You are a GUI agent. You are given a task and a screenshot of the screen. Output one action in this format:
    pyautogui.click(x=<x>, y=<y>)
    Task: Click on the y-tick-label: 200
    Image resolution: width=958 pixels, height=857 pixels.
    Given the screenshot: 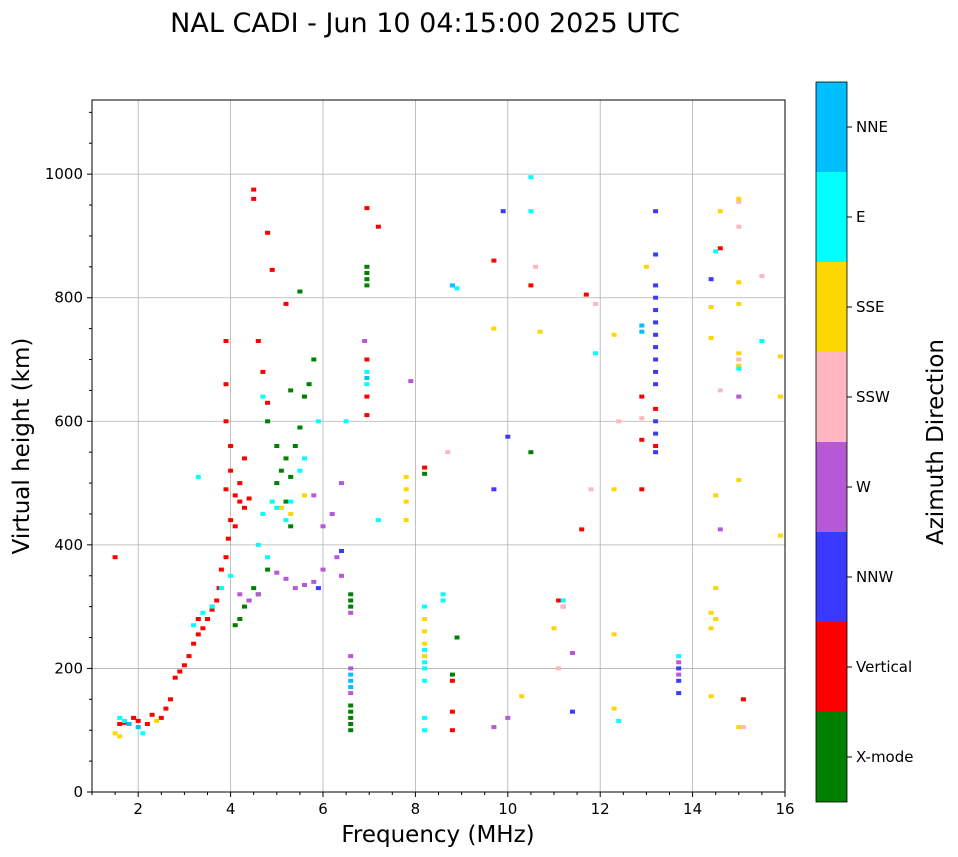 What is the action you would take?
    pyautogui.click(x=68, y=668)
    